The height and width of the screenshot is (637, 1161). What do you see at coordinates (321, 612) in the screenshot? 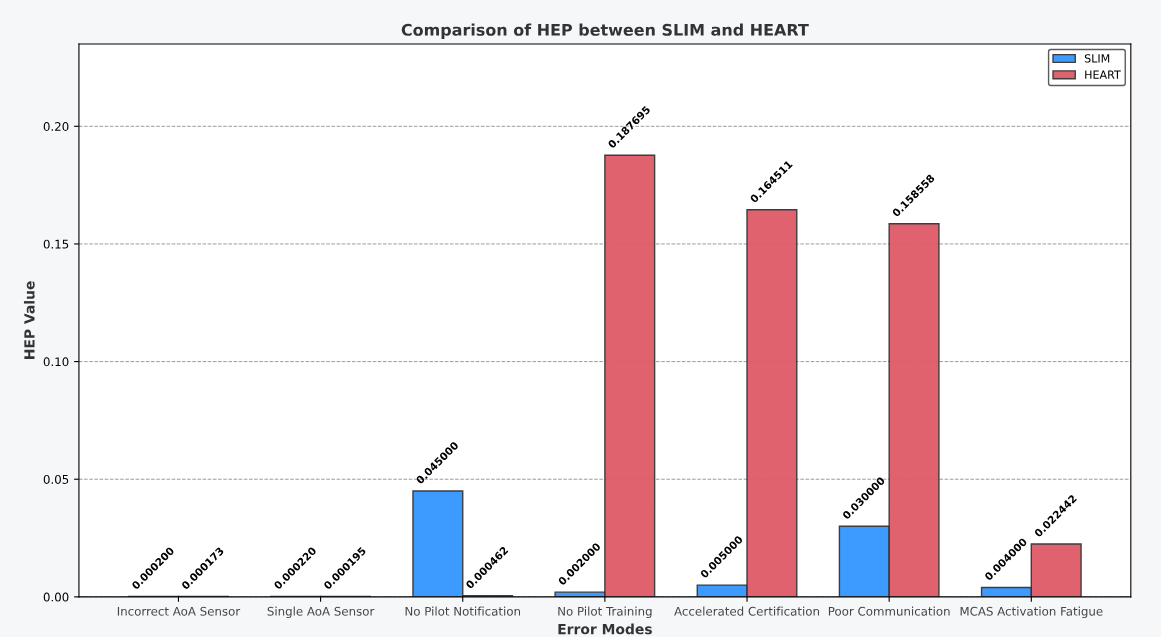
I see `x-tick-label: Single AoA Sensor` at bounding box center [321, 612].